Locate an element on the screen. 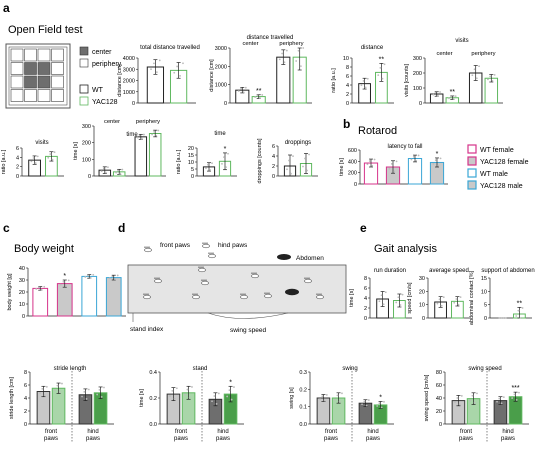 The width and height of the screenshot is (550, 461). chart-title: time is located at coordinates (132, 135).